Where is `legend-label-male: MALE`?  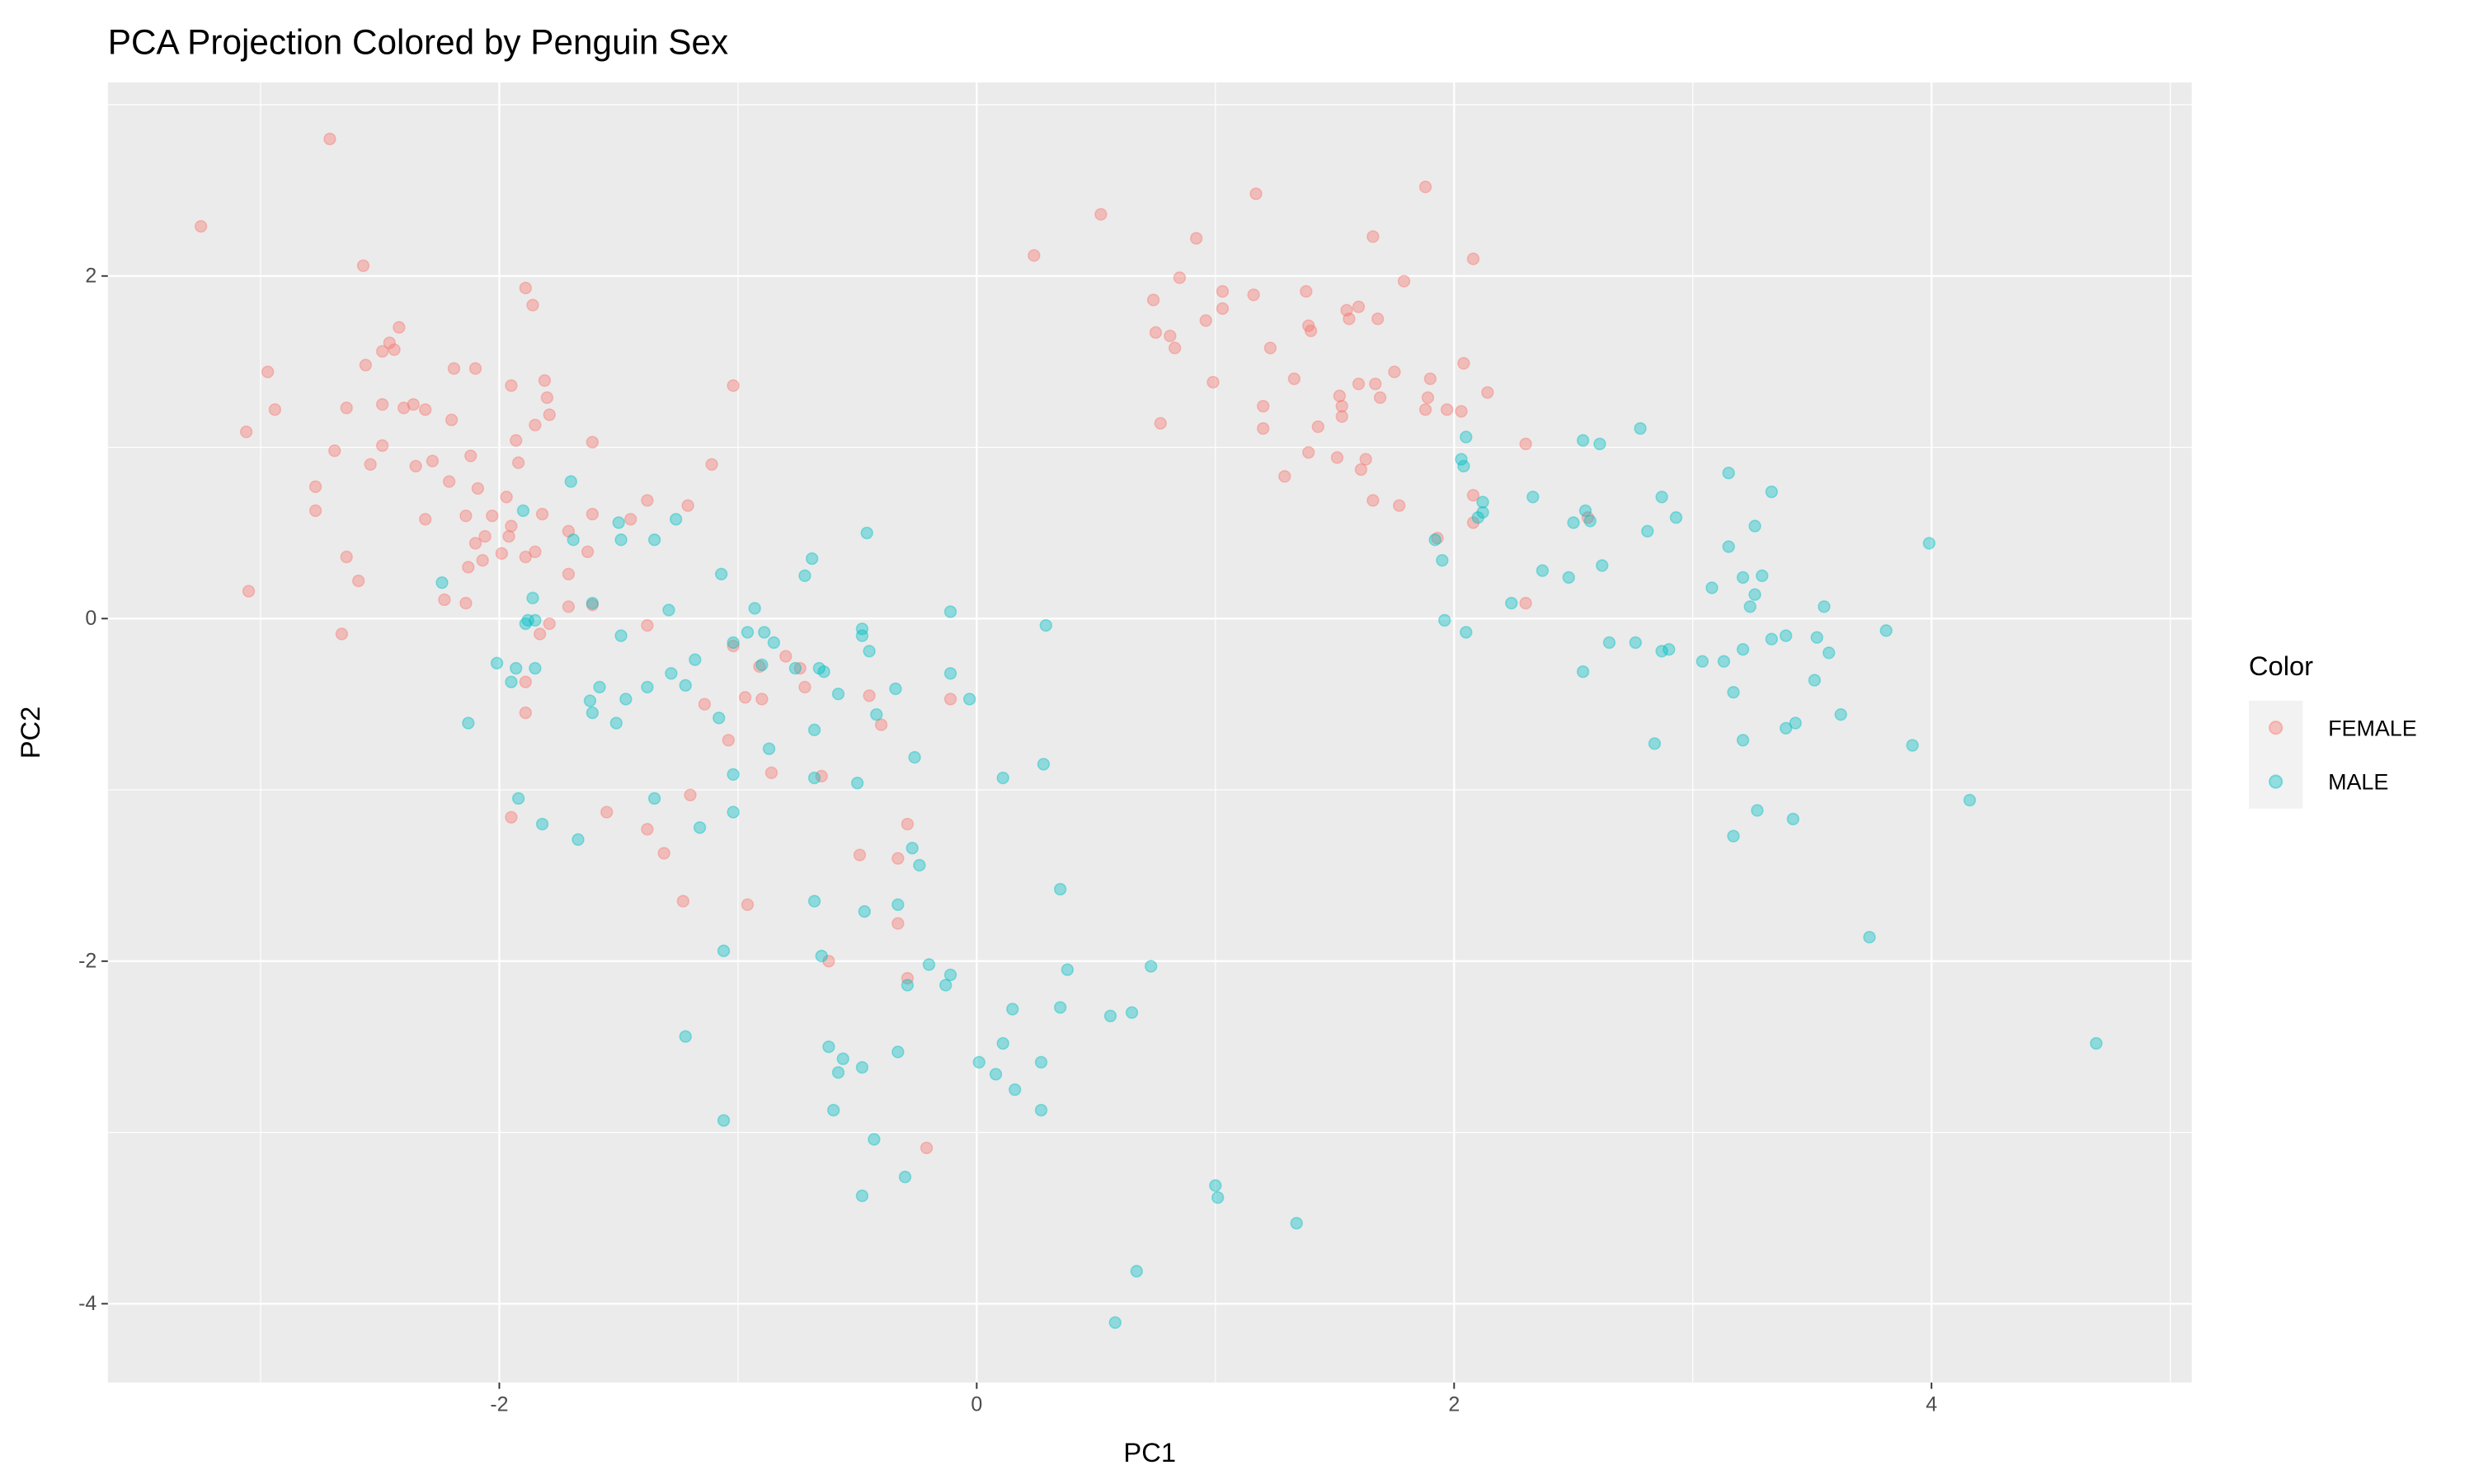 legend-label-male: MALE is located at coordinates (2358, 782).